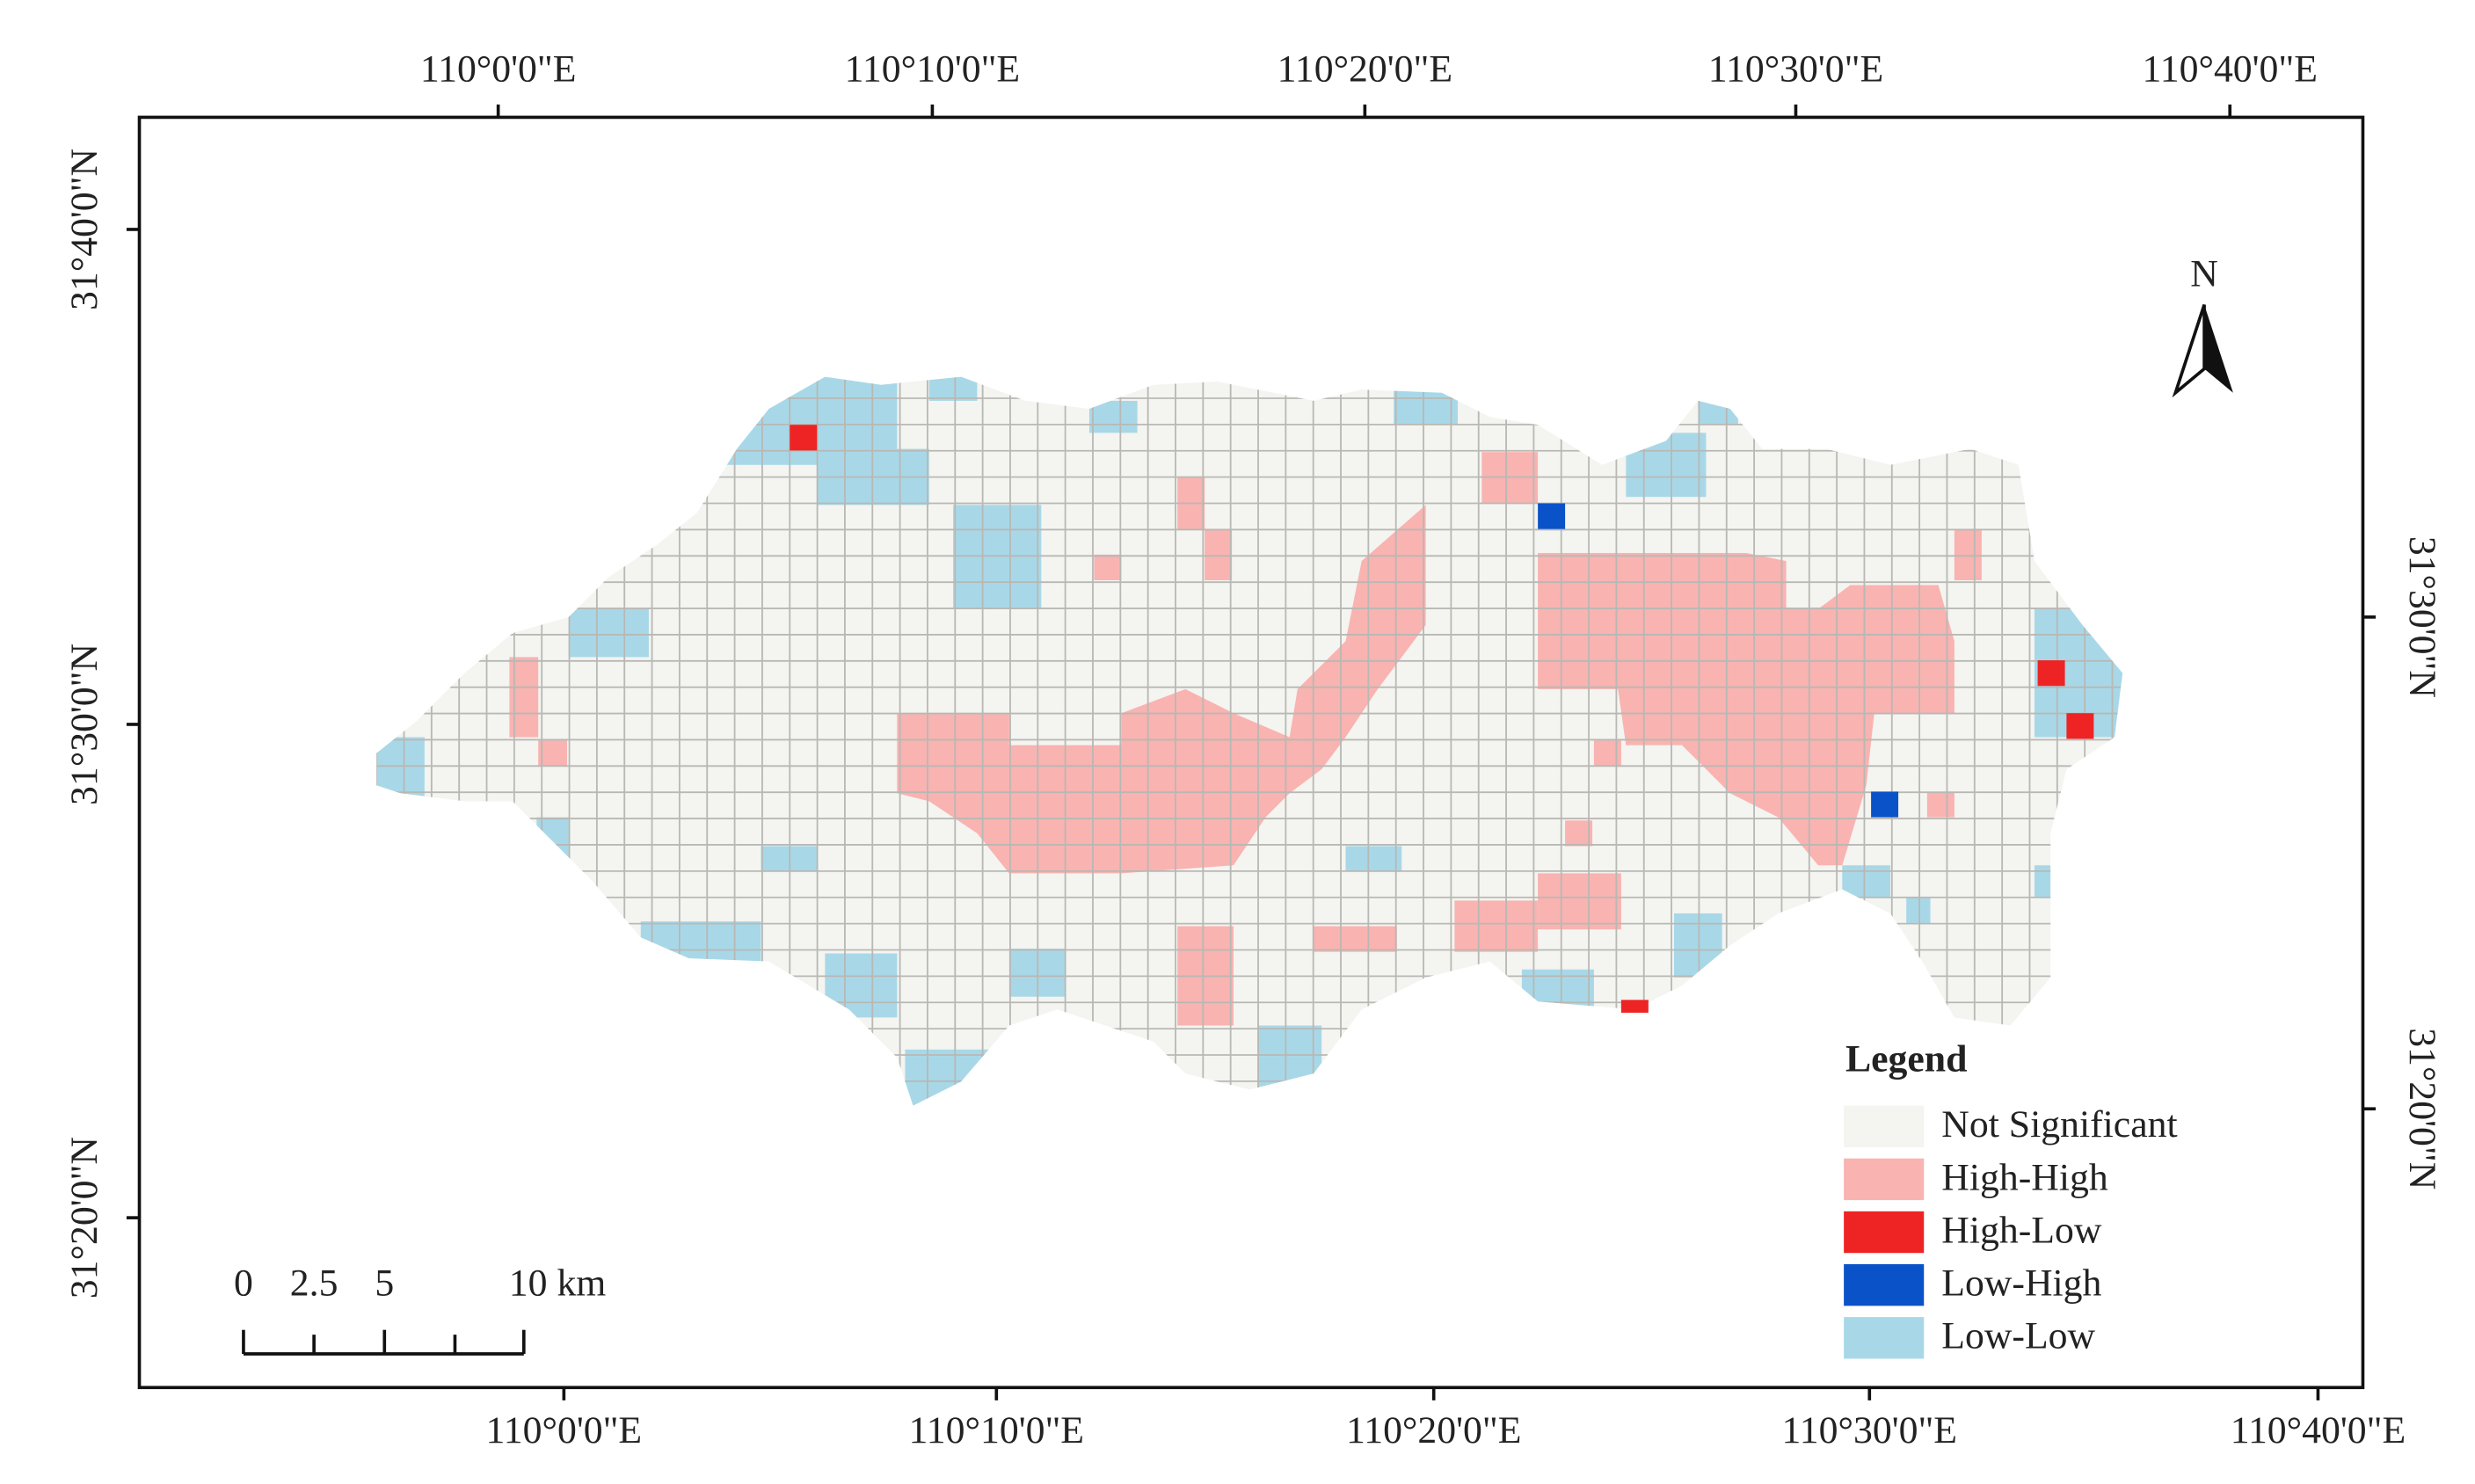 This screenshot has height=1484, width=2475. What do you see at coordinates (996, 1430) in the screenshot?
I see `bottom-coordinate-label: 110°10'0"E` at bounding box center [996, 1430].